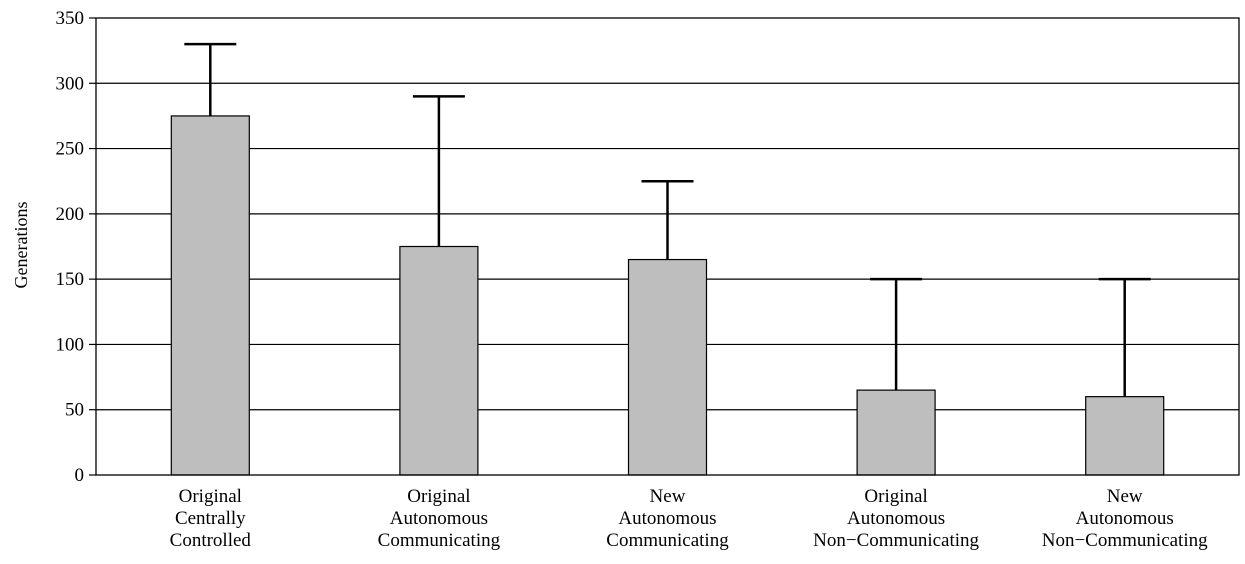 The image size is (1245, 564). I want to click on category-label: New Autonomous Non−Communicating, so click(1125, 518).